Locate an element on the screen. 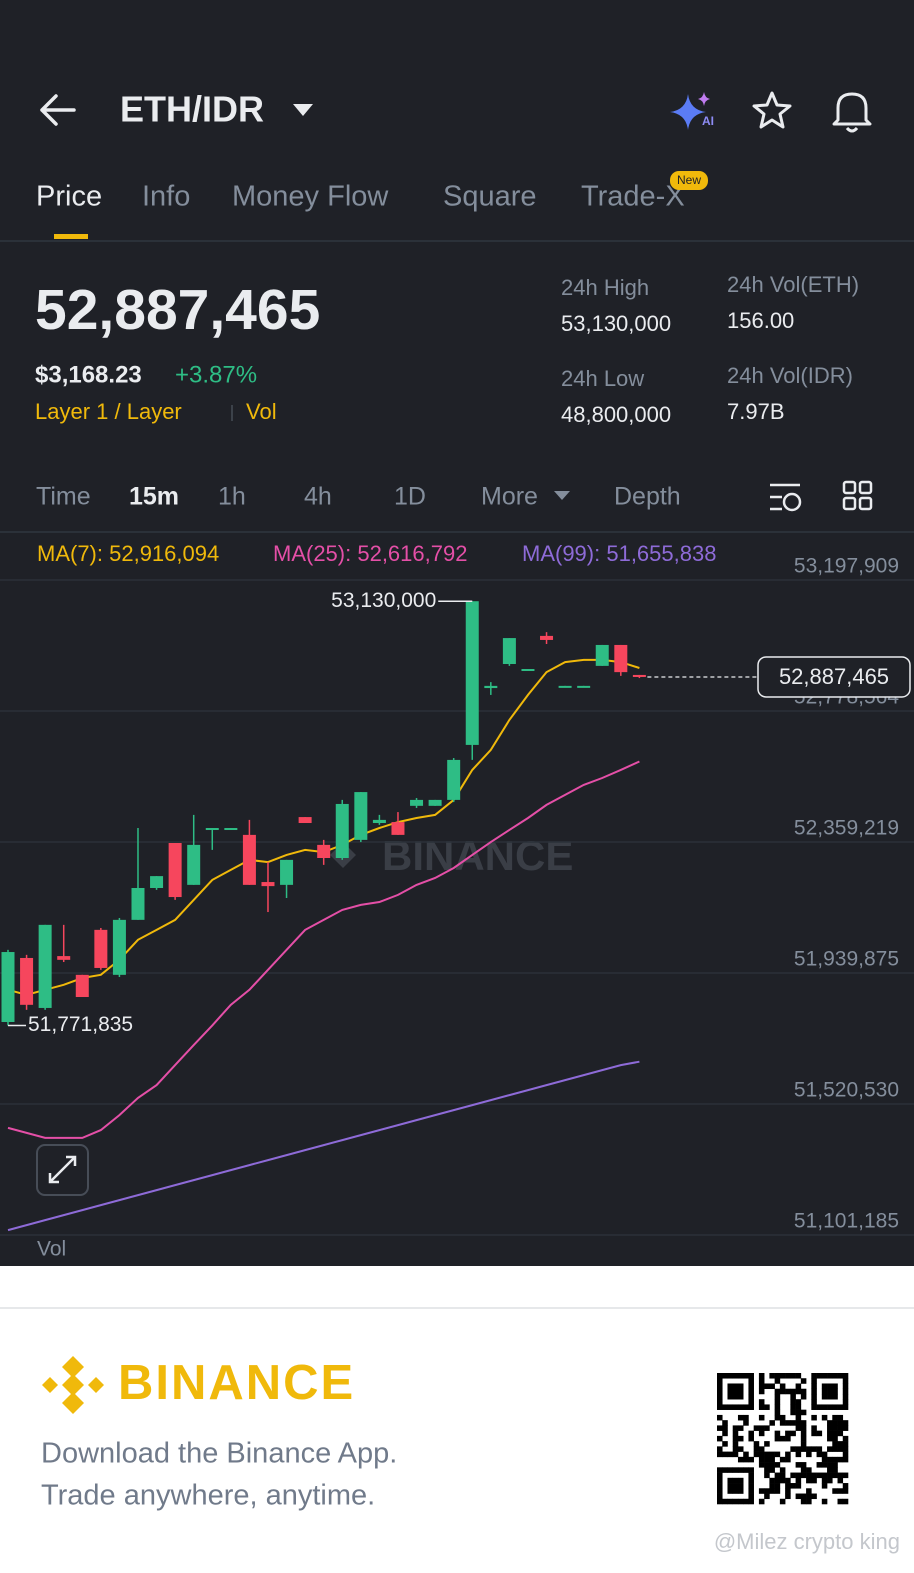 This screenshot has width=914, height=1573. ai-sparkle is located at coordinates (688, 112).